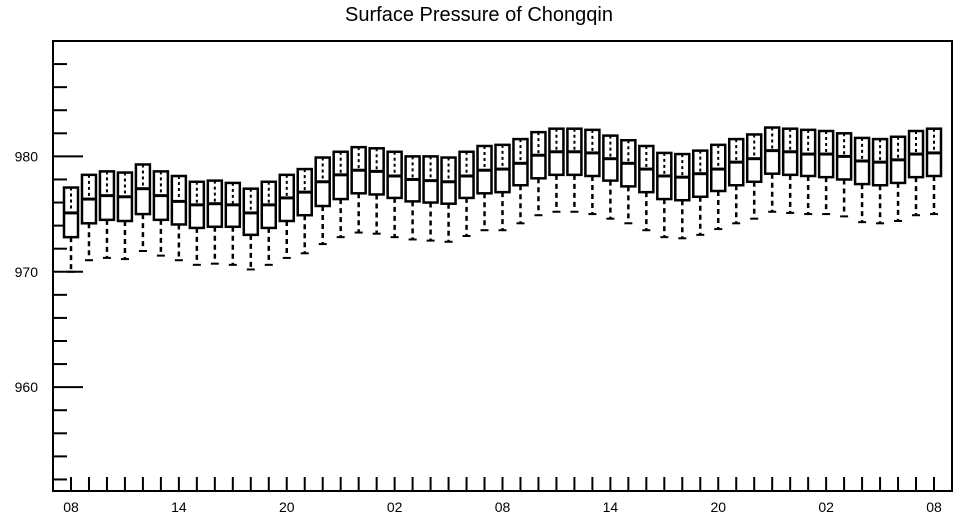 The image size is (958, 520). Describe the element at coordinates (27, 156) in the screenshot. I see `y-tick-label: 980` at that location.